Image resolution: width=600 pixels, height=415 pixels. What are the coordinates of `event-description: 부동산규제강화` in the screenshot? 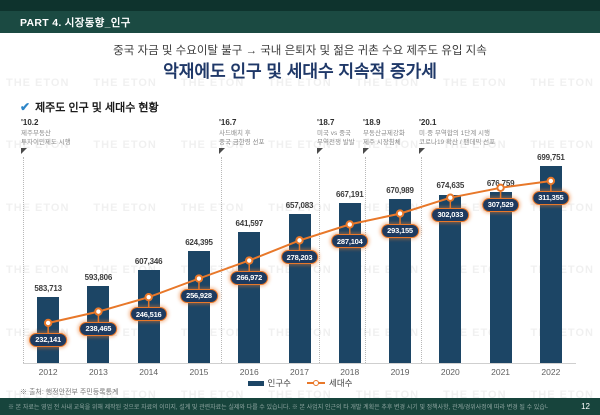 It's located at (384, 133).